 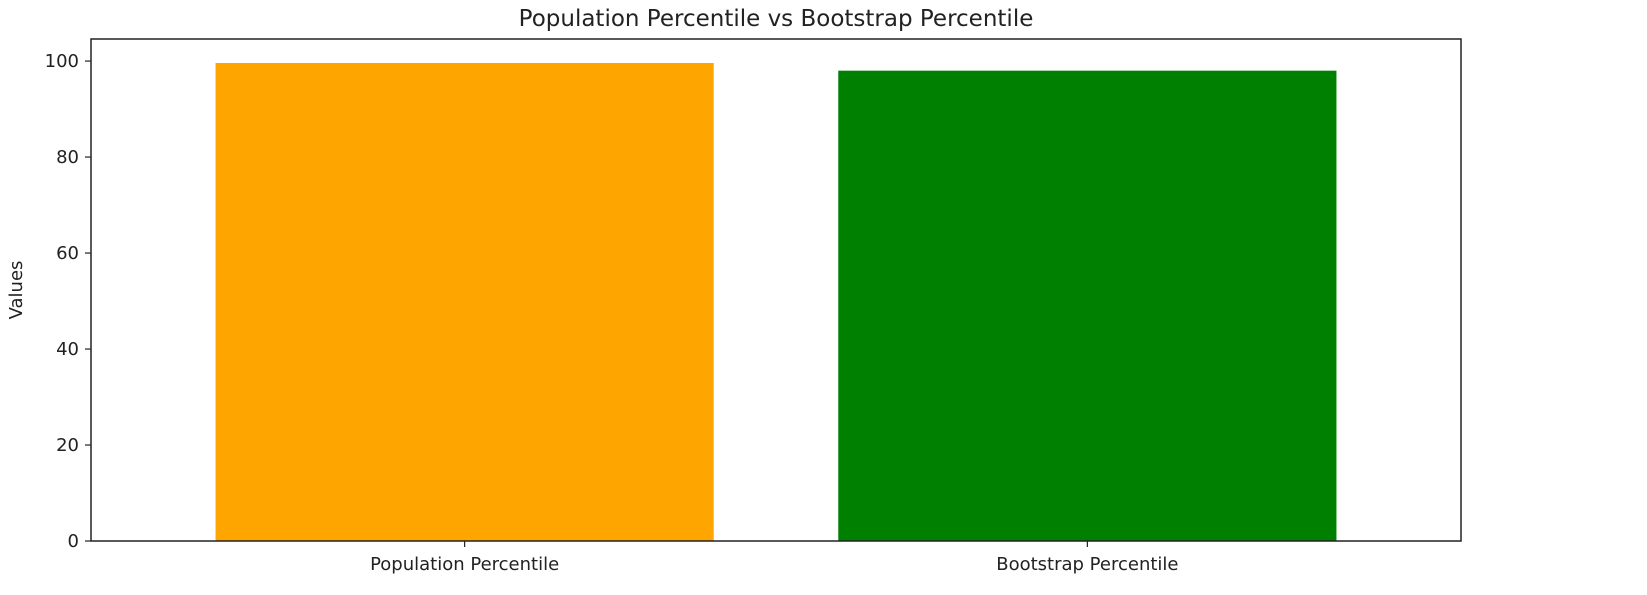 I want to click on y-axis-label: Values, so click(x=16, y=290).